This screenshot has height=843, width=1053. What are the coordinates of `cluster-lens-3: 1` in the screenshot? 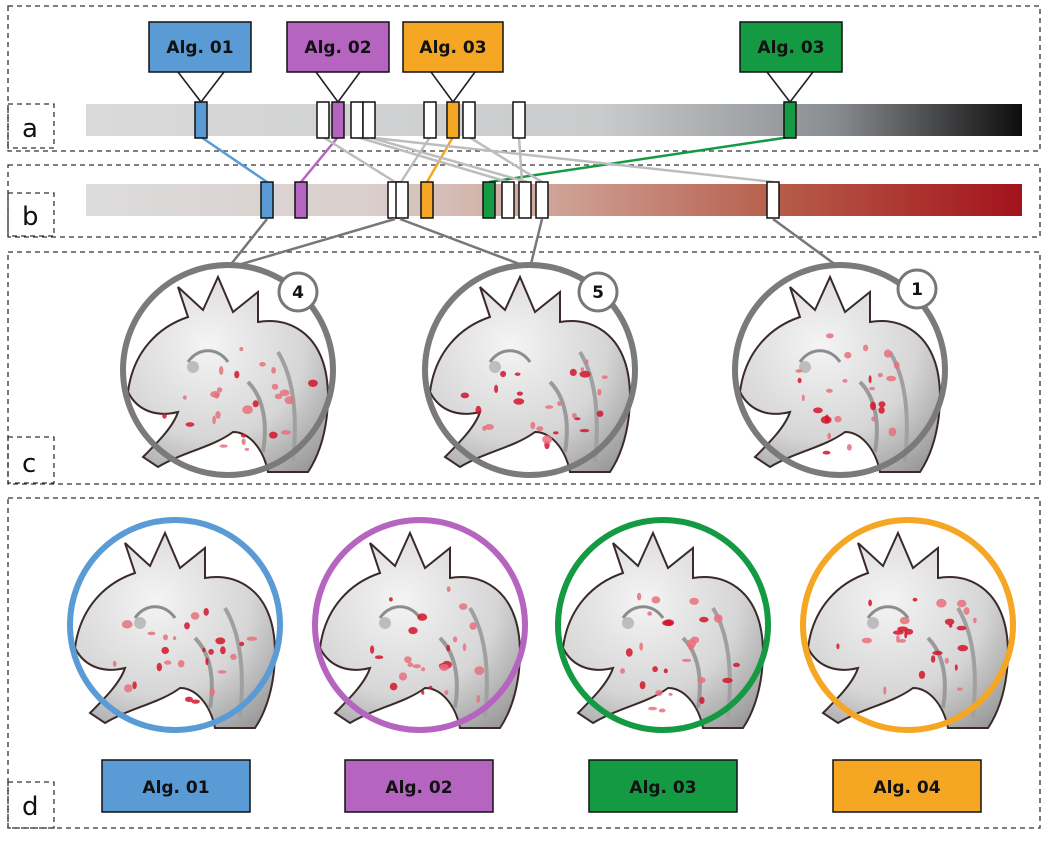 It's located at (840, 370).